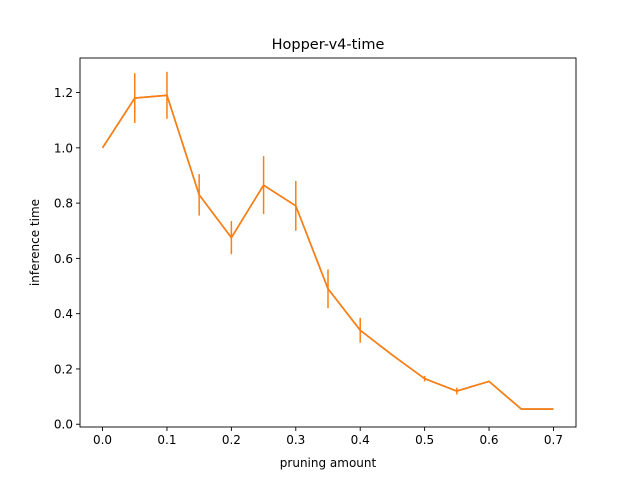 The height and width of the screenshot is (480, 640). I want to click on y-tick-label: 0.0, so click(63, 425).